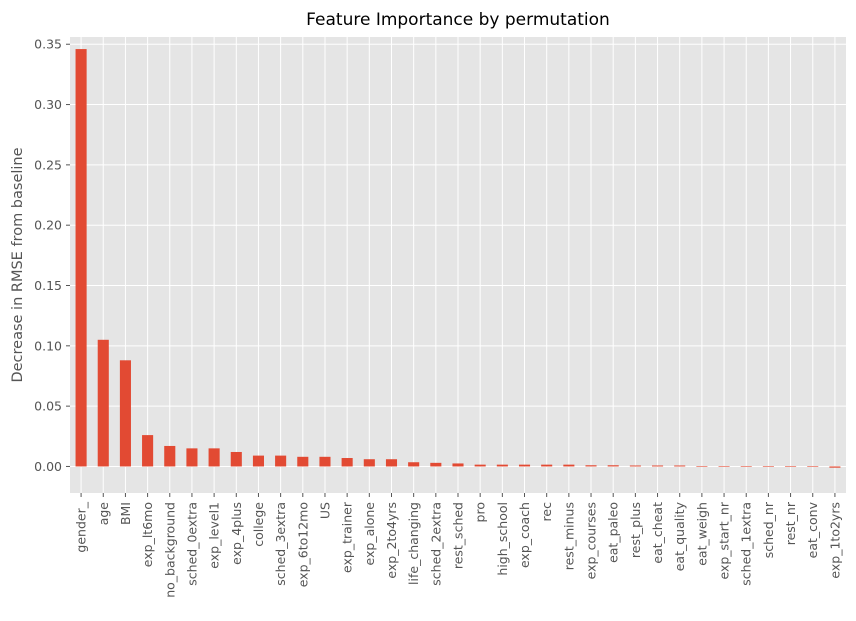 The width and height of the screenshot is (856, 621). What do you see at coordinates (147, 534) in the screenshot?
I see `x-tick-label: exp_lt6mo` at bounding box center [147, 534].